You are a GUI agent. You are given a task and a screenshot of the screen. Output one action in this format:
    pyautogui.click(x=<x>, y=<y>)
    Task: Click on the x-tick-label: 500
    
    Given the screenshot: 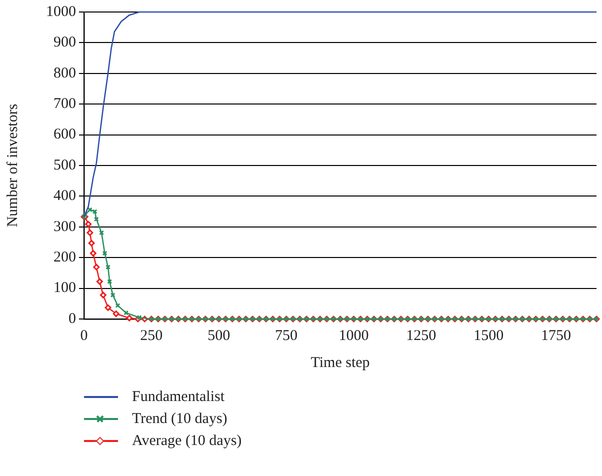 What is the action you would take?
    pyautogui.click(x=219, y=336)
    